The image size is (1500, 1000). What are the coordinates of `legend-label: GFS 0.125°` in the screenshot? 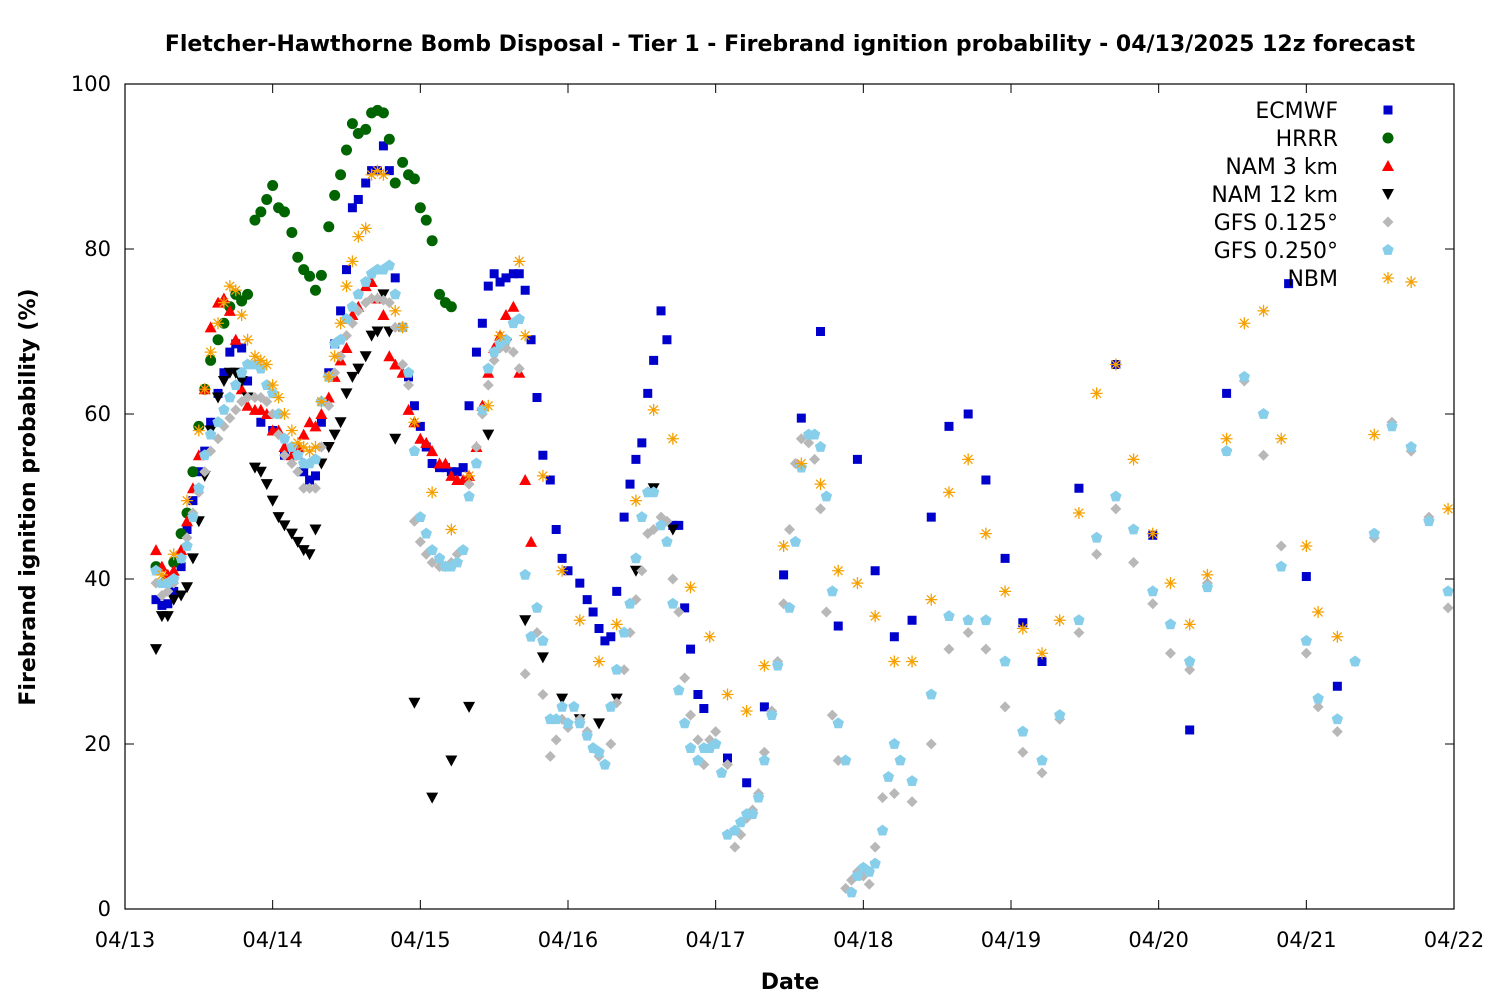 It's located at (1276, 223).